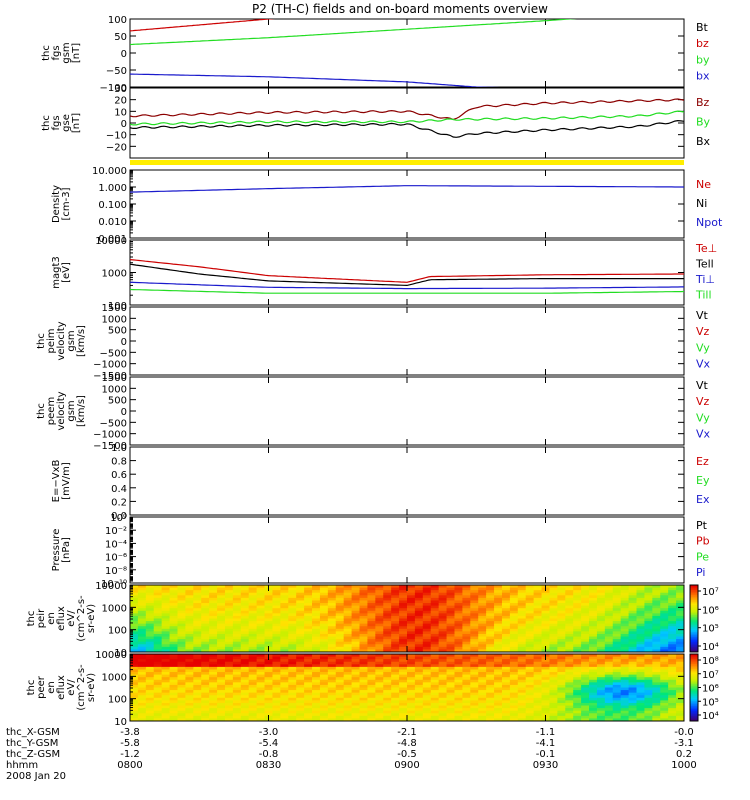 The width and height of the screenshot is (750, 800). I want to click on y-tick-label: −1000, so click(110, 435).